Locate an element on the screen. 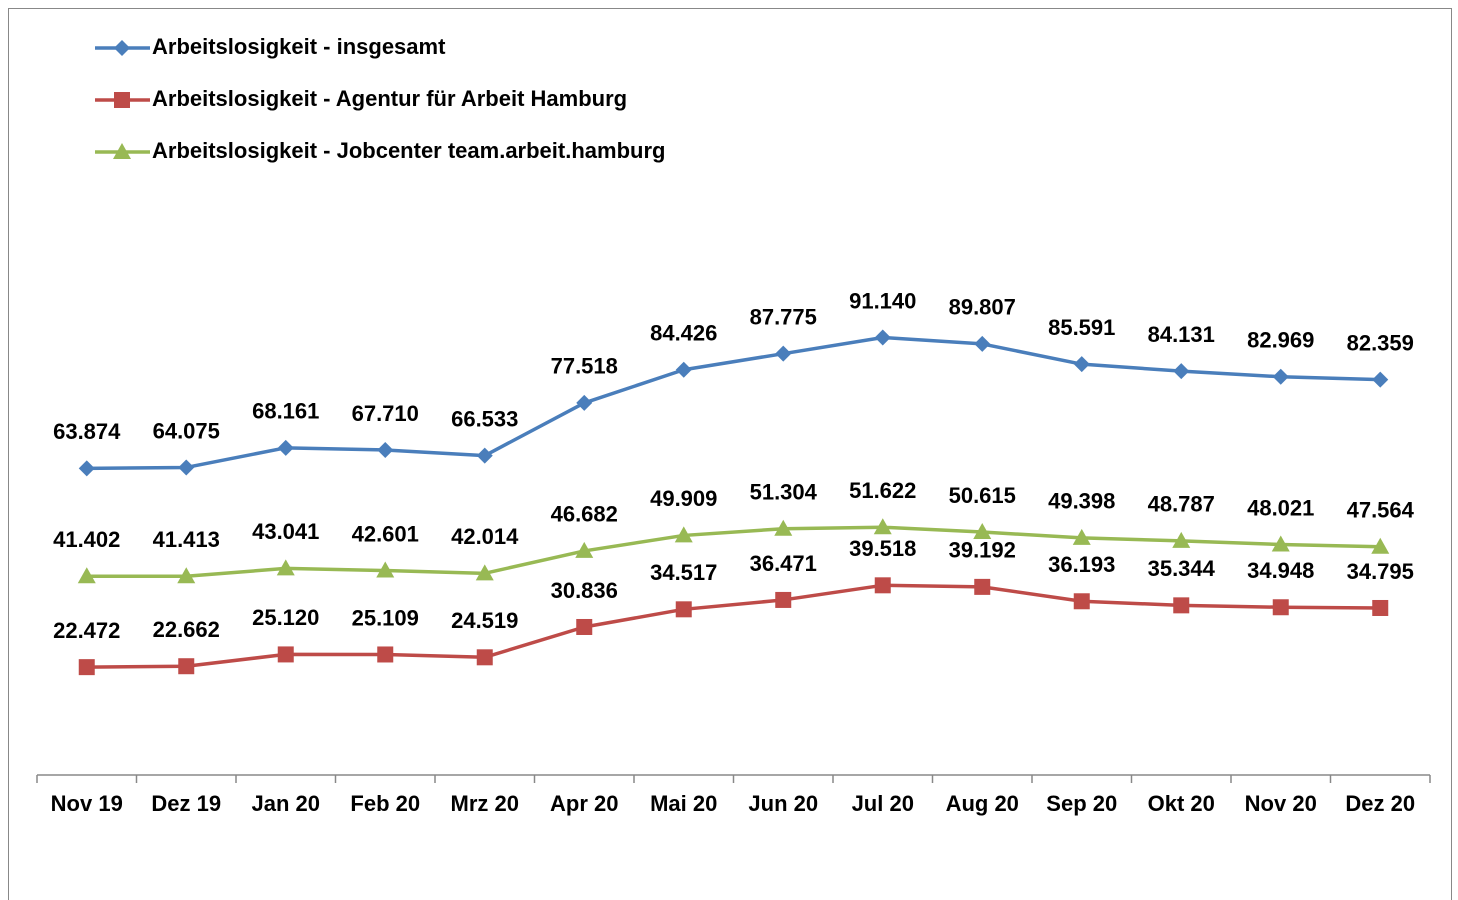 Image resolution: width=1458 pixels, height=900 pixels. x-tick-label: Mai 20 is located at coordinates (683, 803).